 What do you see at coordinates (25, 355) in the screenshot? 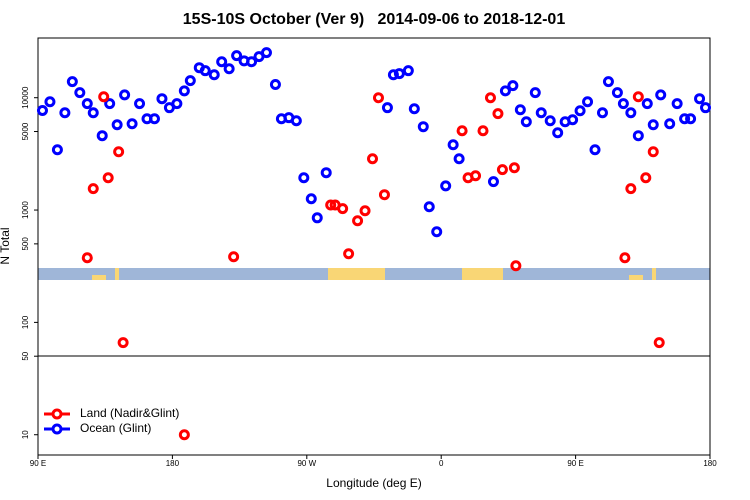
I see `y-tick-label: 50` at bounding box center [25, 355].